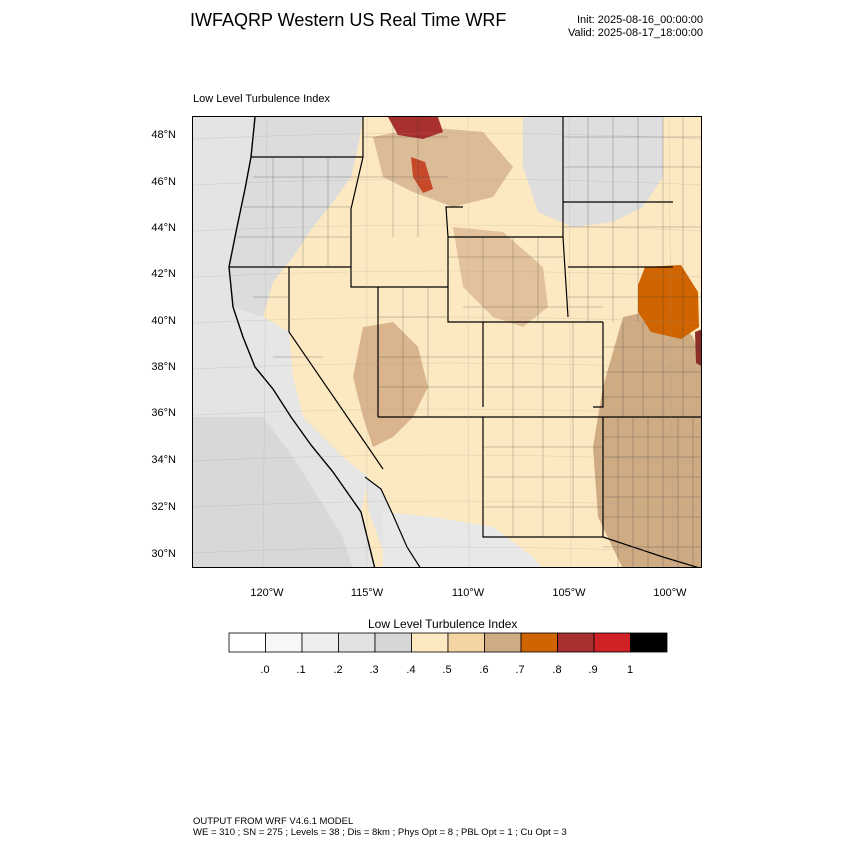 This screenshot has height=850, width=850. What do you see at coordinates (392, 521) in the screenshot?
I see `baja-coastline` at bounding box center [392, 521].